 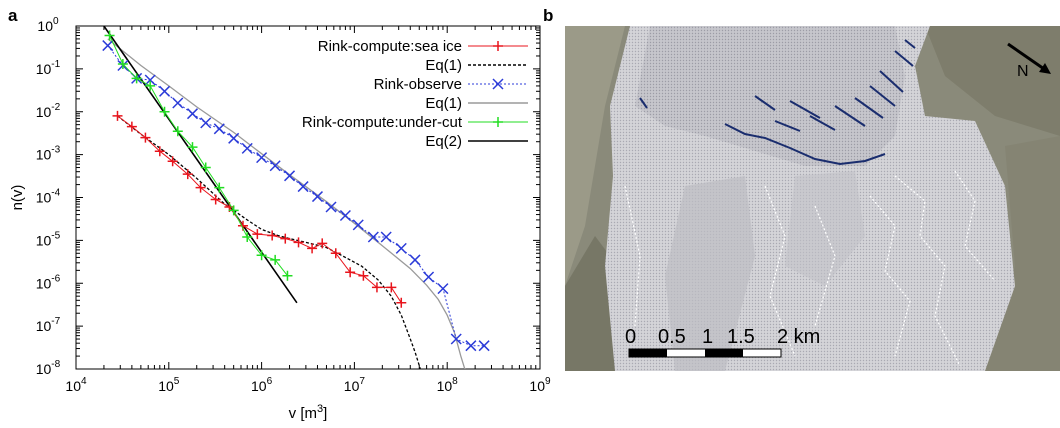 I want to click on x-axis-title: v [m3], so click(x=308, y=412).